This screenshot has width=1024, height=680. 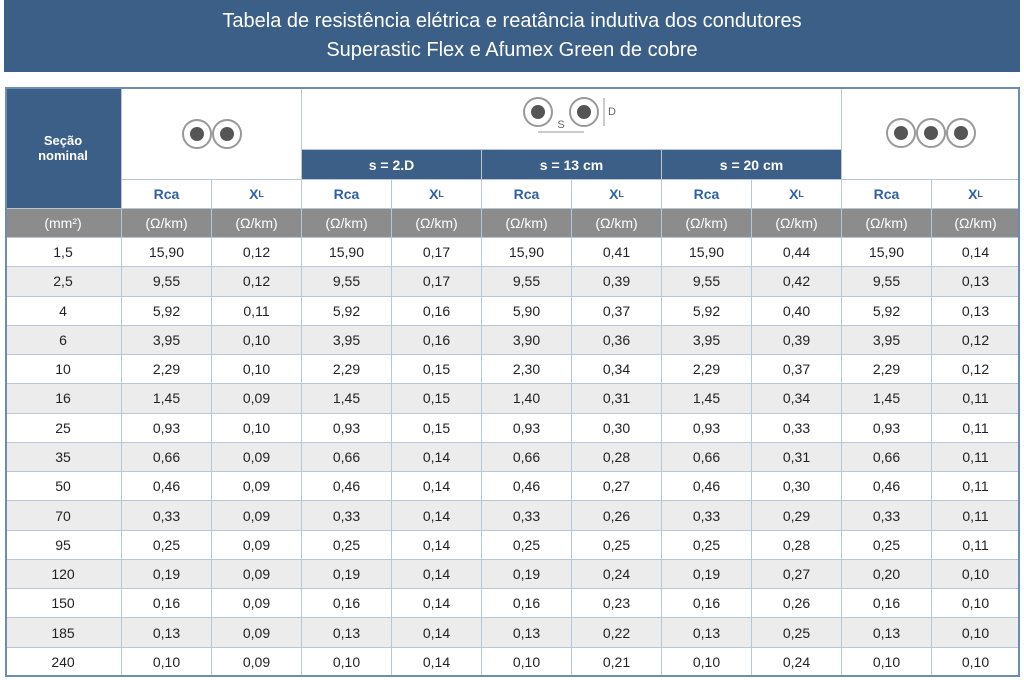 I want to click on table-value: 0,29, so click(x=797, y=516).